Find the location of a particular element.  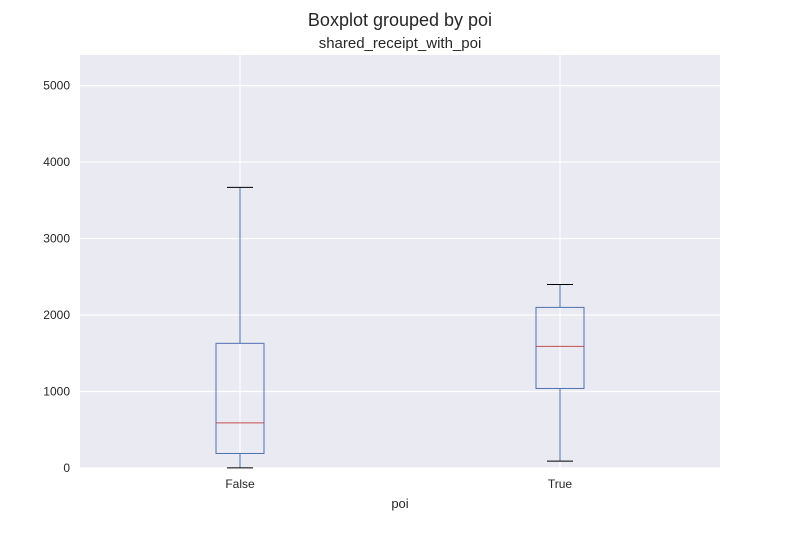

y-tick-label: 4000 is located at coordinates (56, 162).